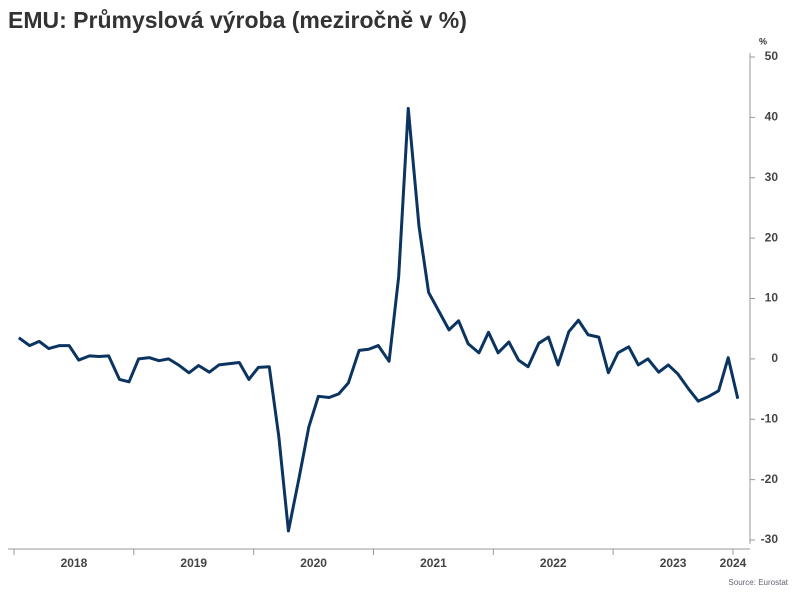 Image resolution: width=800 pixels, height=600 pixels. Describe the element at coordinates (433, 563) in the screenshot. I see `x-tick-label: 2021` at that location.